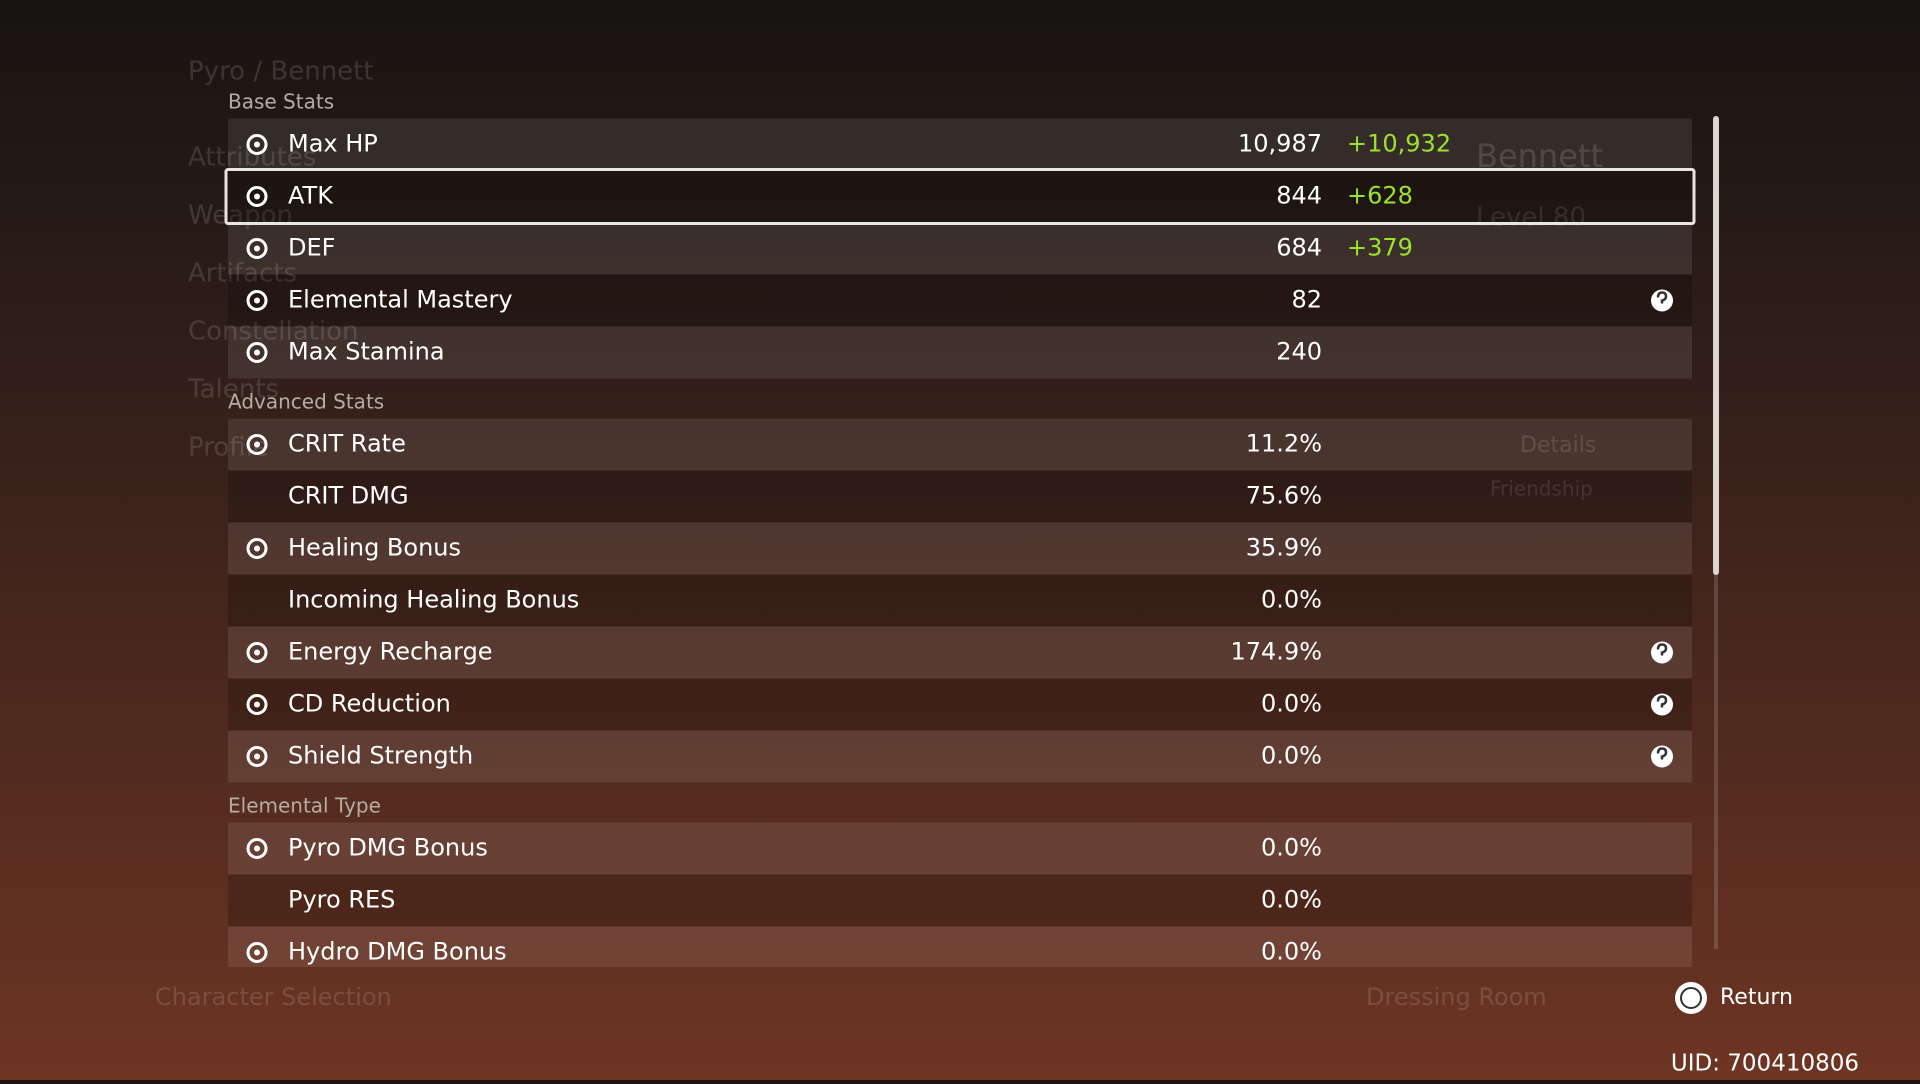 The width and height of the screenshot is (1920, 1084). I want to click on stat-row: CRIT DMG 75.6%, so click(960, 496).